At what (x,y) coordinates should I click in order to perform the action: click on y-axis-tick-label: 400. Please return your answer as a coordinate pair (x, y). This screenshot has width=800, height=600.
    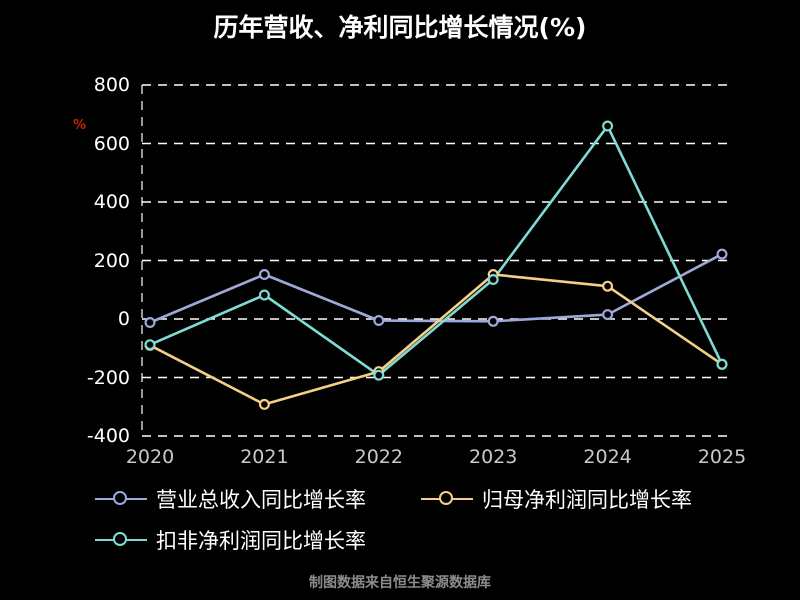
    Looking at the image, I should click on (111, 202).